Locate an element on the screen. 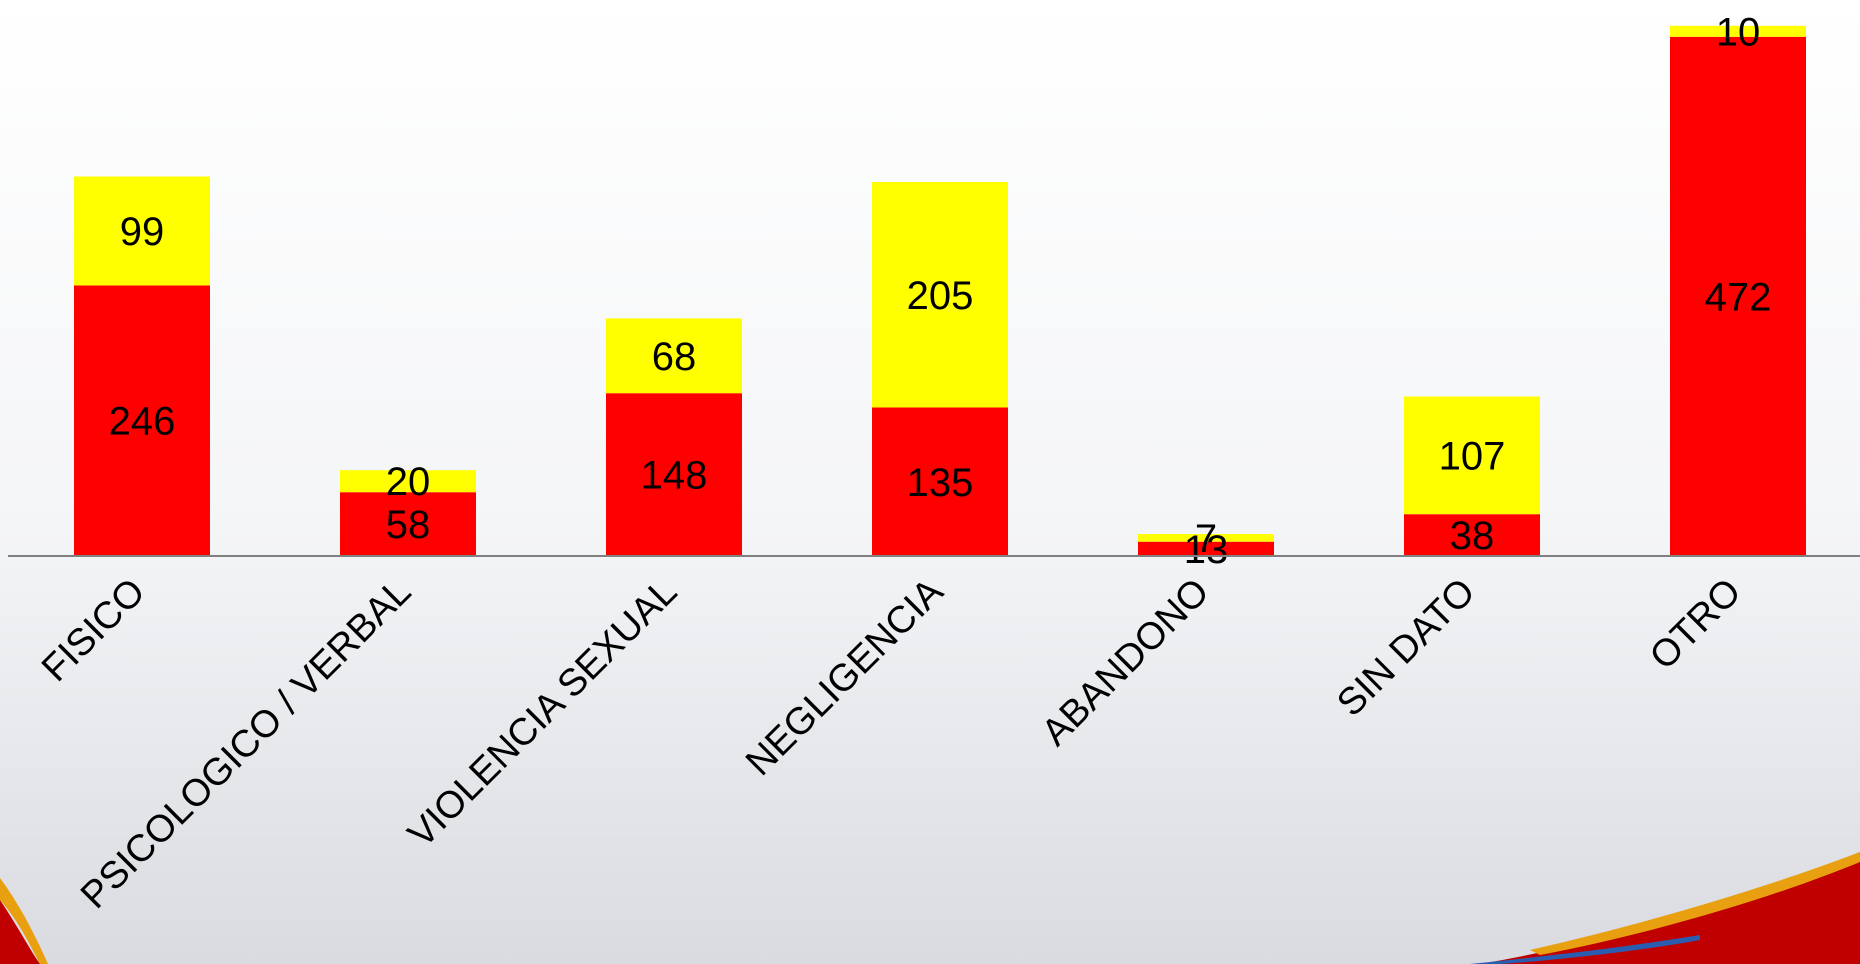  x-tick-label-2: VIOLENCIA SEXUAL is located at coordinates (542, 713).